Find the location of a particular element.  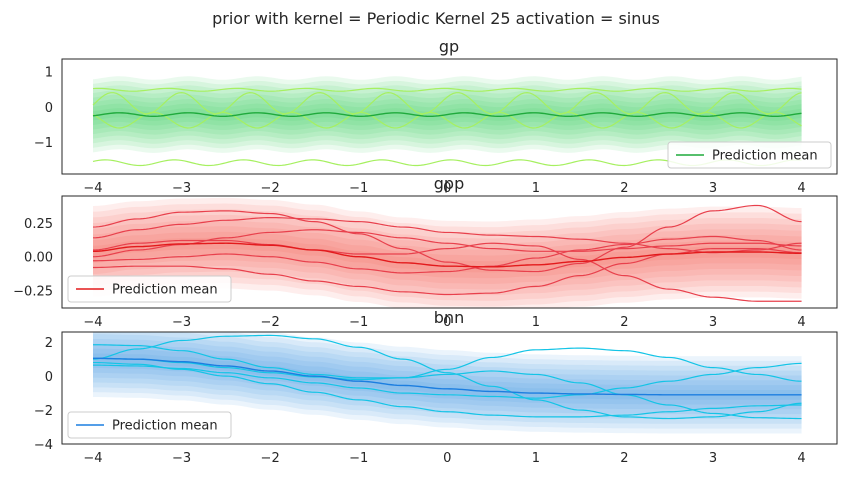

y-tick-label: 0.25 is located at coordinates (38, 224).